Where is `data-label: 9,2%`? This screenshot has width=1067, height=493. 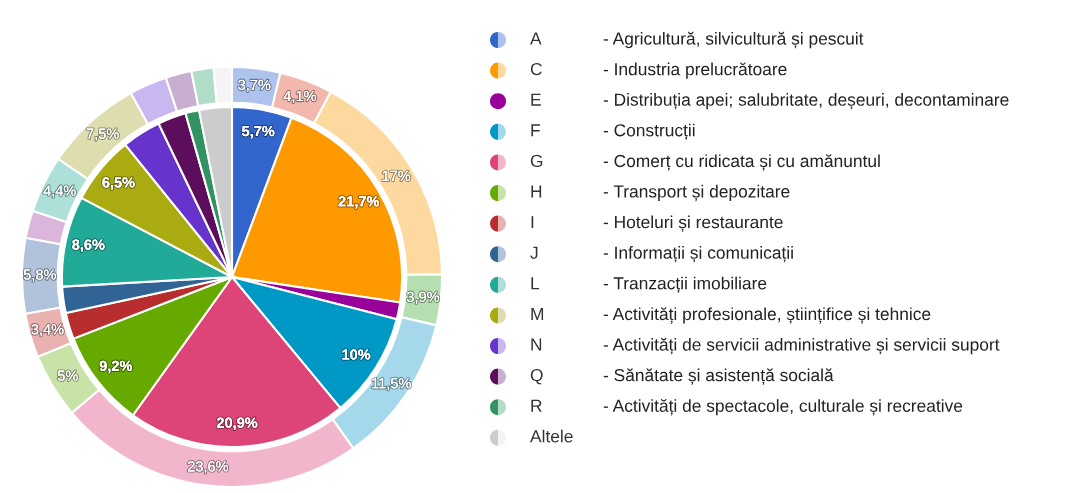 data-label: 9,2% is located at coordinates (116, 367).